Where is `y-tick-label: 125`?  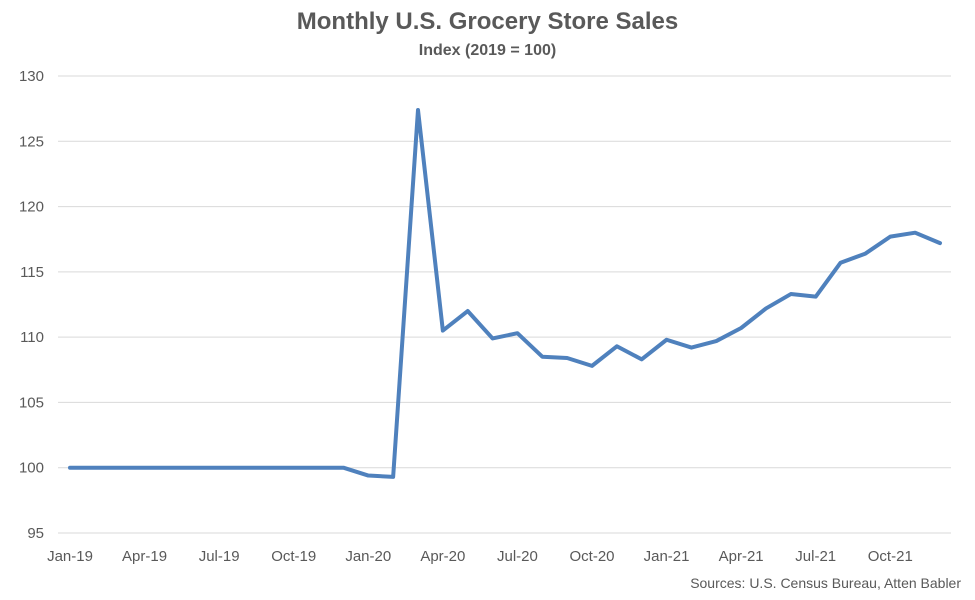 y-tick-label: 125 is located at coordinates (31, 141).